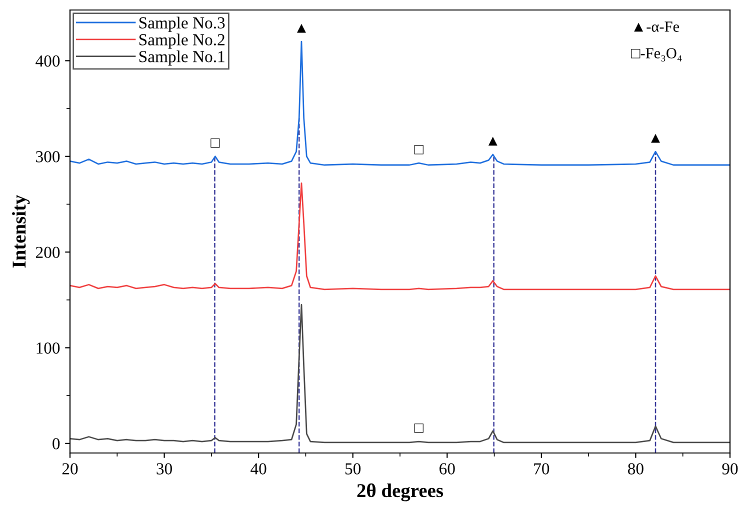  Describe the element at coordinates (48, 156) in the screenshot. I see `y-tick-label: 300` at that location.